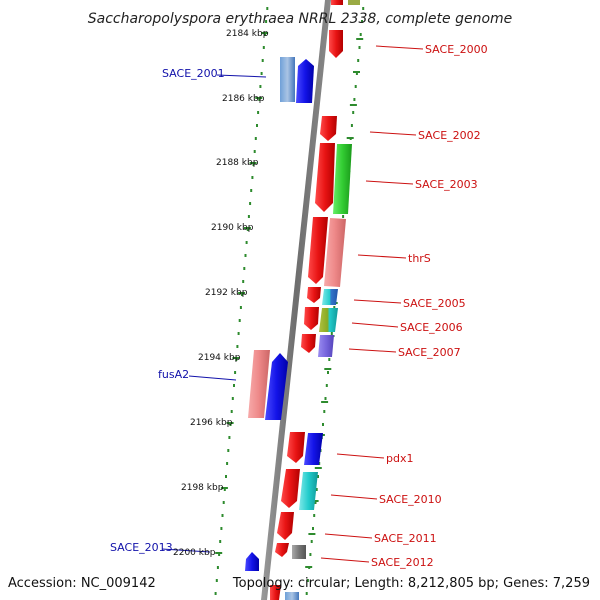  What do you see at coordinates (326, 346) in the screenshot?
I see `gene-feature-sace-2007-purple` at bounding box center [326, 346].